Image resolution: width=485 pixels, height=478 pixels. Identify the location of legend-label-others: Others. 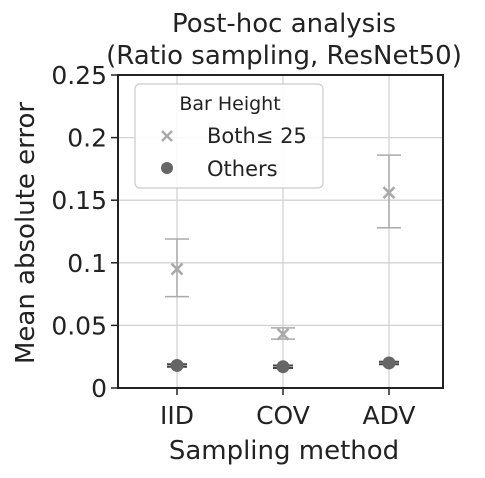
(242, 169).